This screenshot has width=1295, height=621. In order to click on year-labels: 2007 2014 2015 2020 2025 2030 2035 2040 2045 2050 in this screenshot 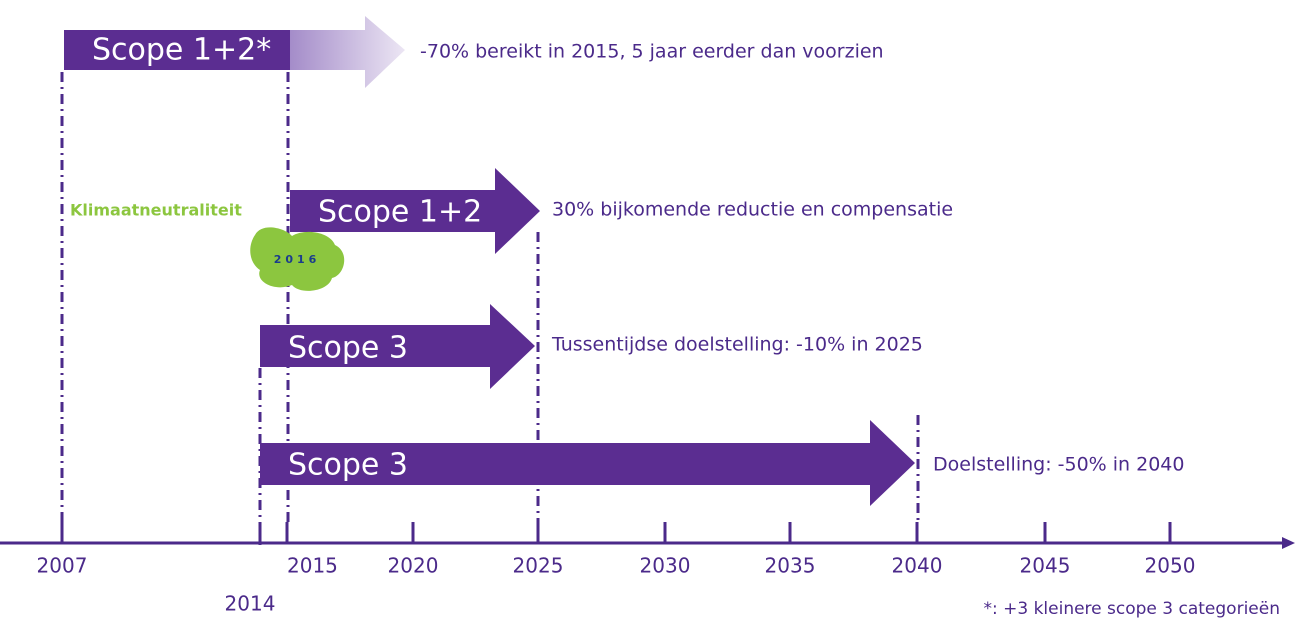, I will do `click(616, 569)`.